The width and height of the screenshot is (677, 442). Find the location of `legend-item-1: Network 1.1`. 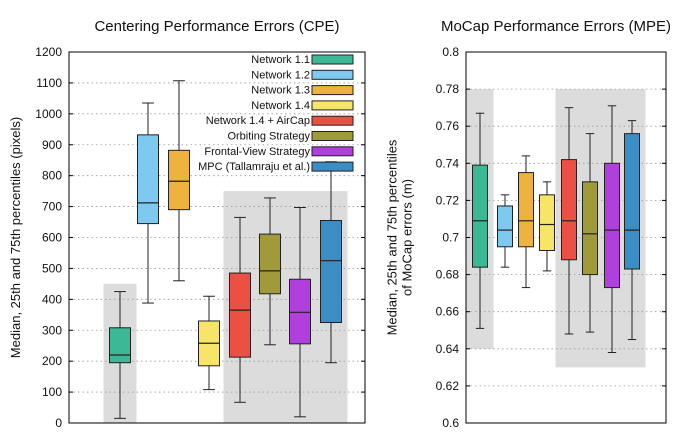

legend-item-1: Network 1.1 is located at coordinates (302, 60).